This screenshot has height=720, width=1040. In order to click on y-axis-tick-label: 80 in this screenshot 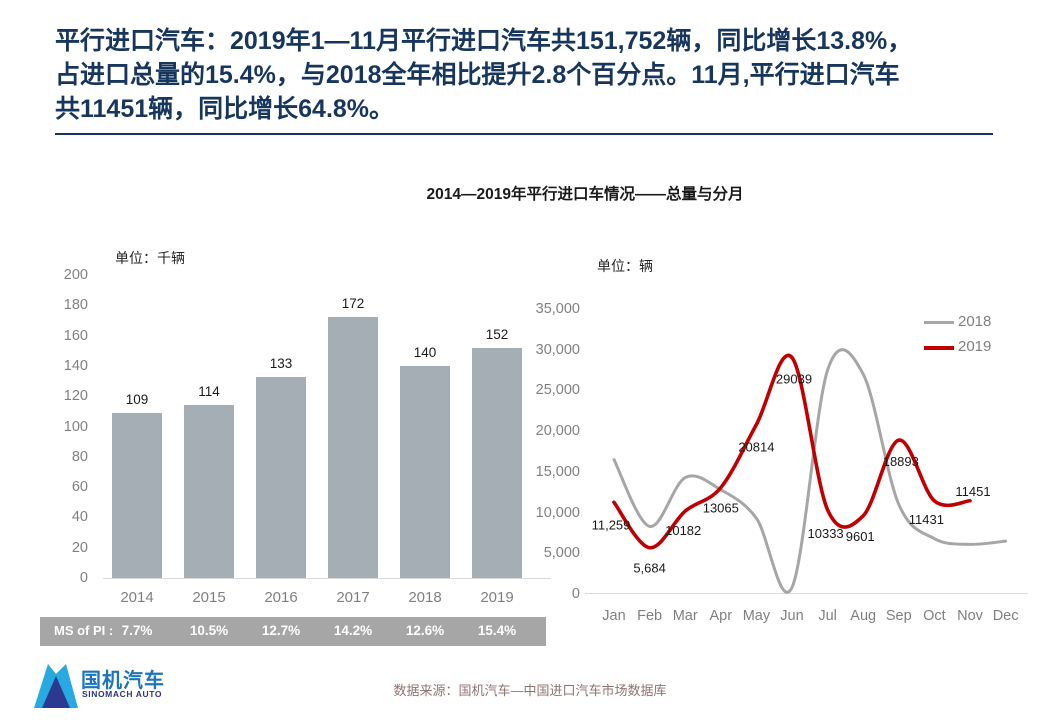, I will do `click(79, 456)`.